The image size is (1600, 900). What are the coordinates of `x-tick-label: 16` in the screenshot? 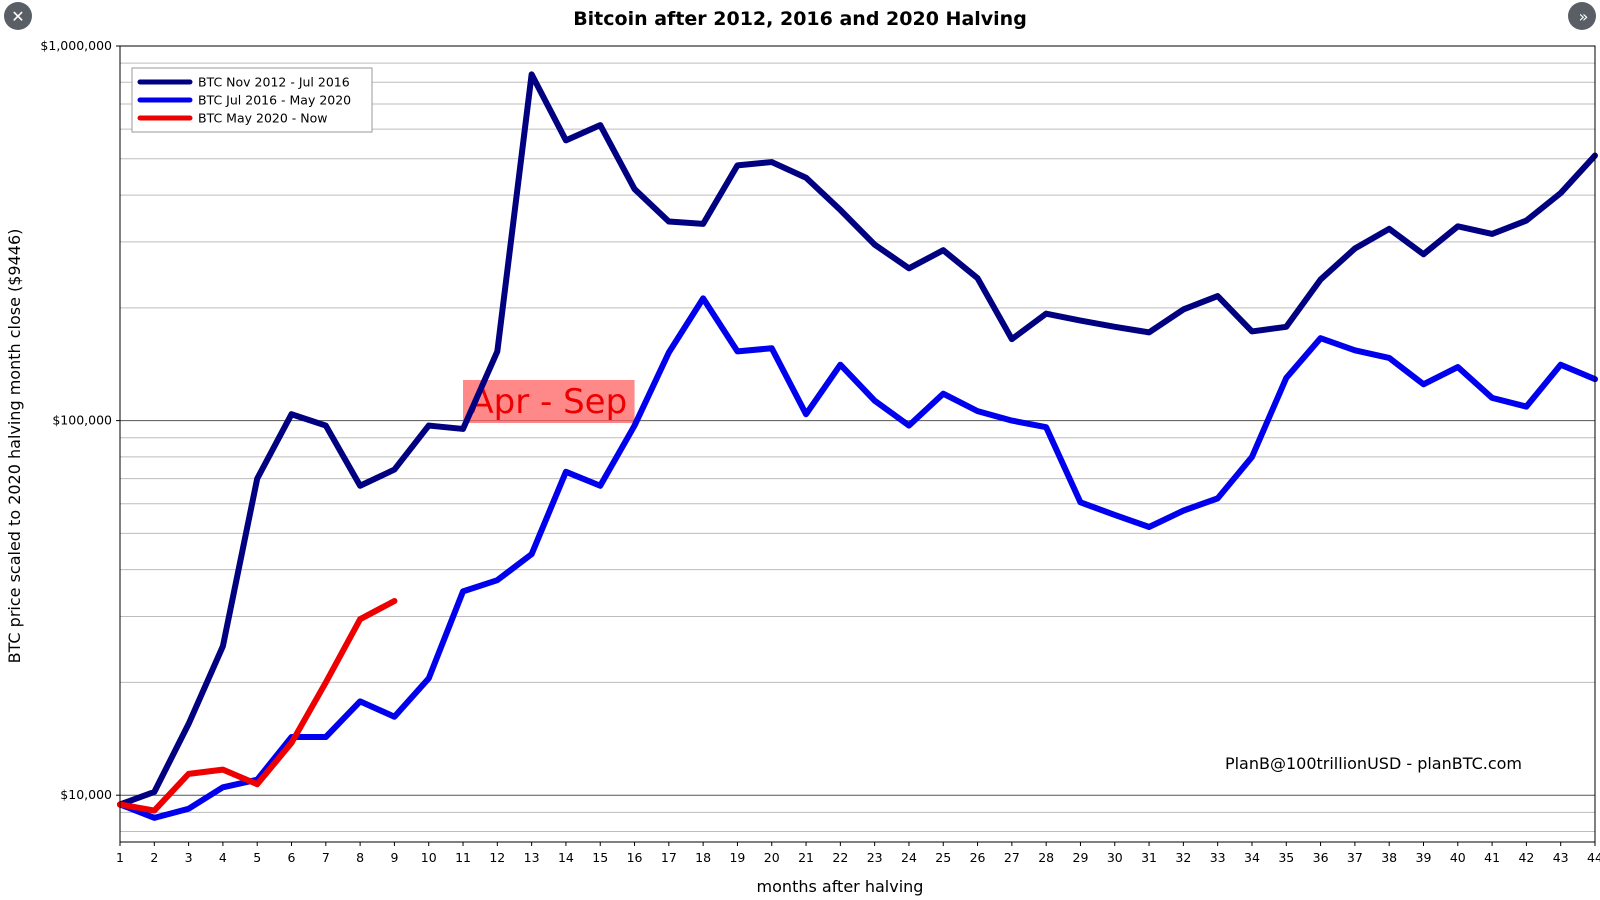 It's located at (635, 857).